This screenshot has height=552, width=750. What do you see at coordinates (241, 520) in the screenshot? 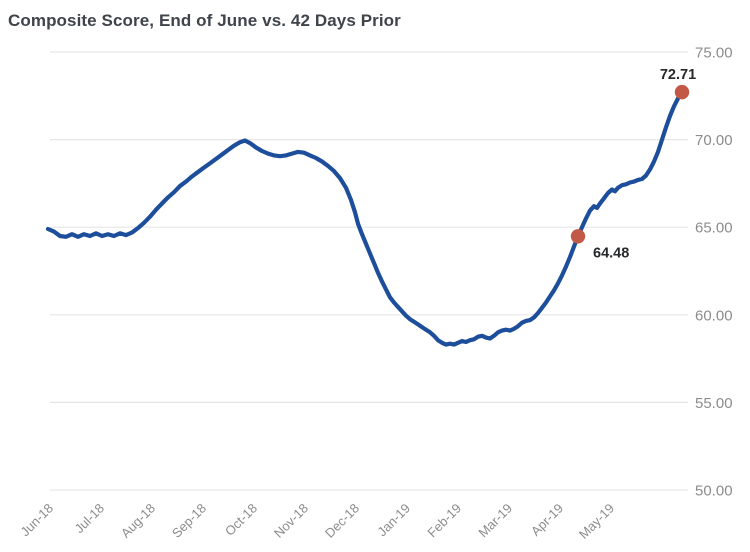
I see `x-axis-tick-label: Oct-18` at bounding box center [241, 520].